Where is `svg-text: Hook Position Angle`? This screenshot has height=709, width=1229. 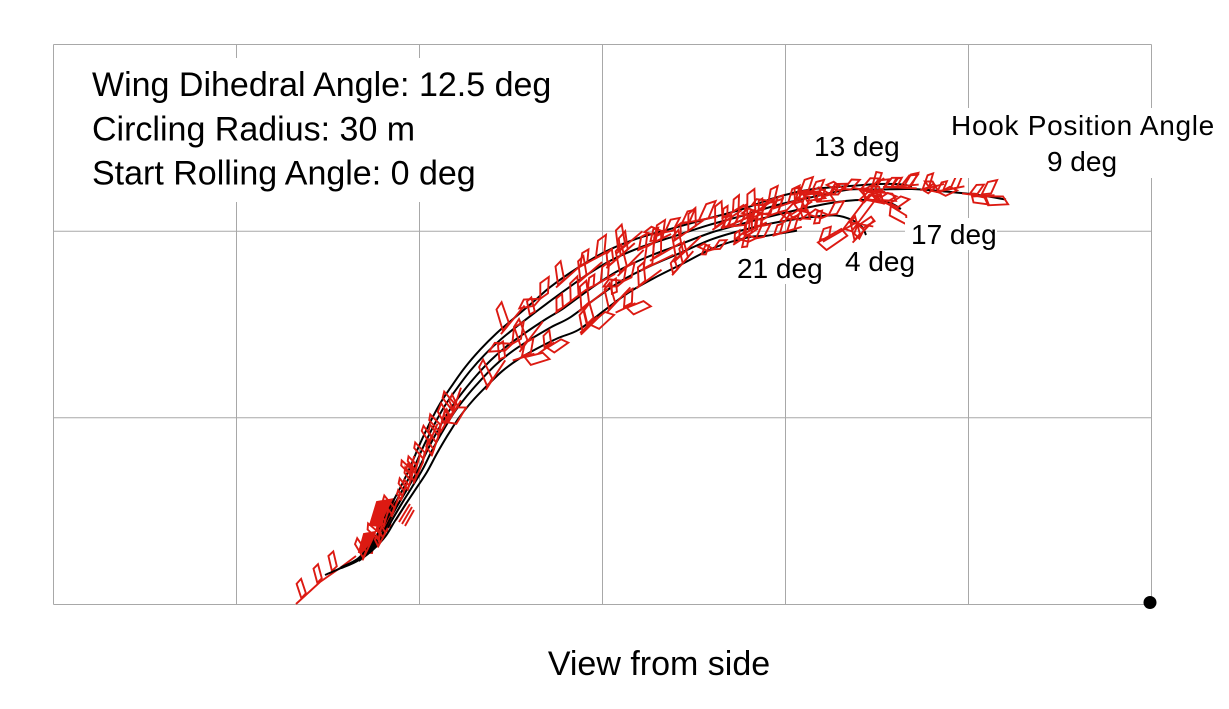 svg-text: Hook Position Angle is located at coordinates (1083, 125).